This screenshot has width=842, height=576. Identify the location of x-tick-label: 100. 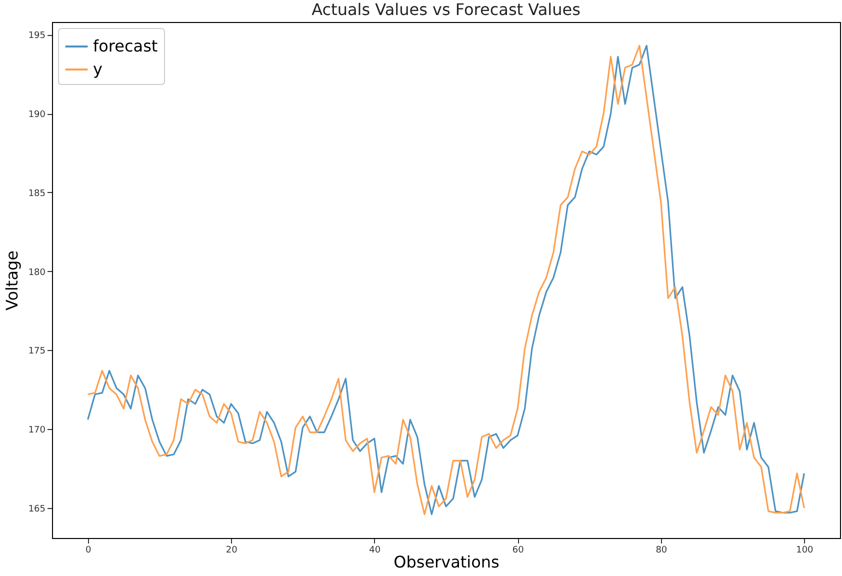
(805, 551).